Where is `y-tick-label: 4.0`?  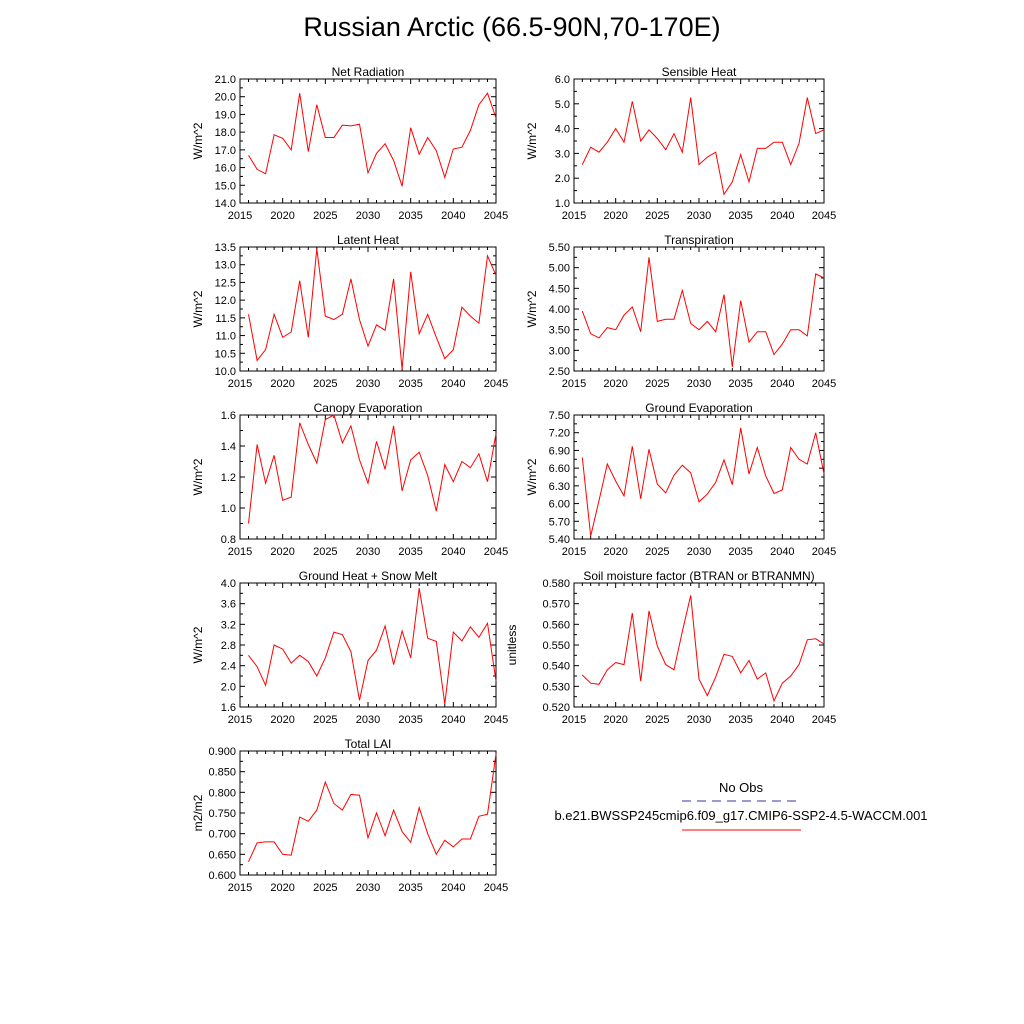
y-tick-label: 4.0 is located at coordinates (228, 584).